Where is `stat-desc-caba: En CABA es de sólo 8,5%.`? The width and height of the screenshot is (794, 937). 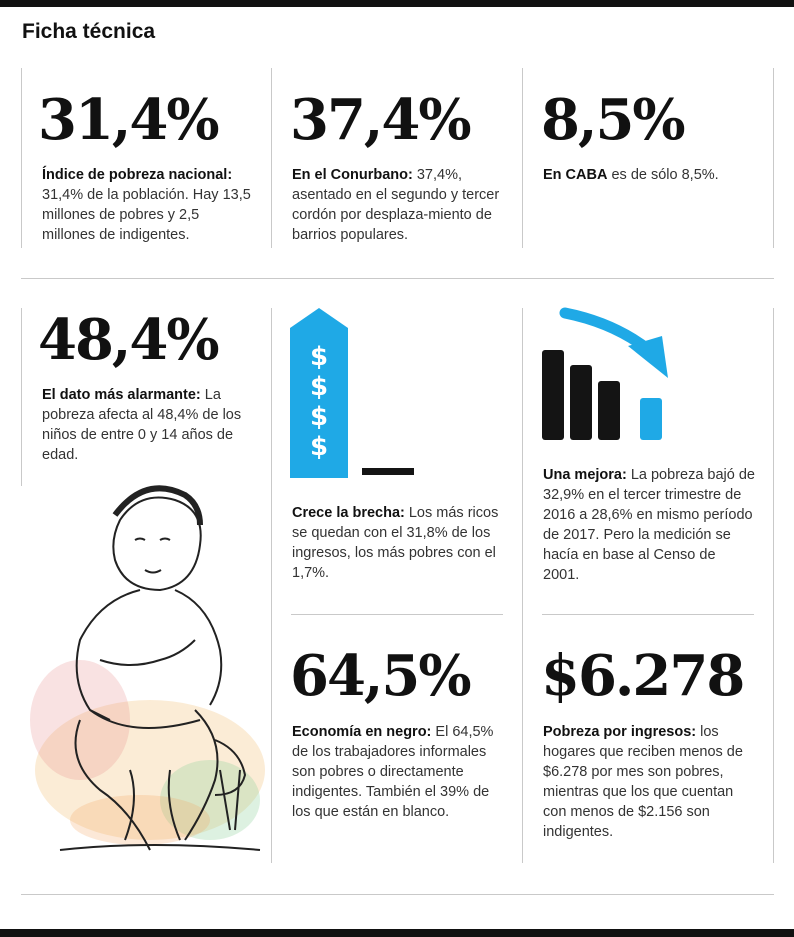 stat-desc-caba: En CABA es de sólo 8,5%. is located at coordinates (631, 175).